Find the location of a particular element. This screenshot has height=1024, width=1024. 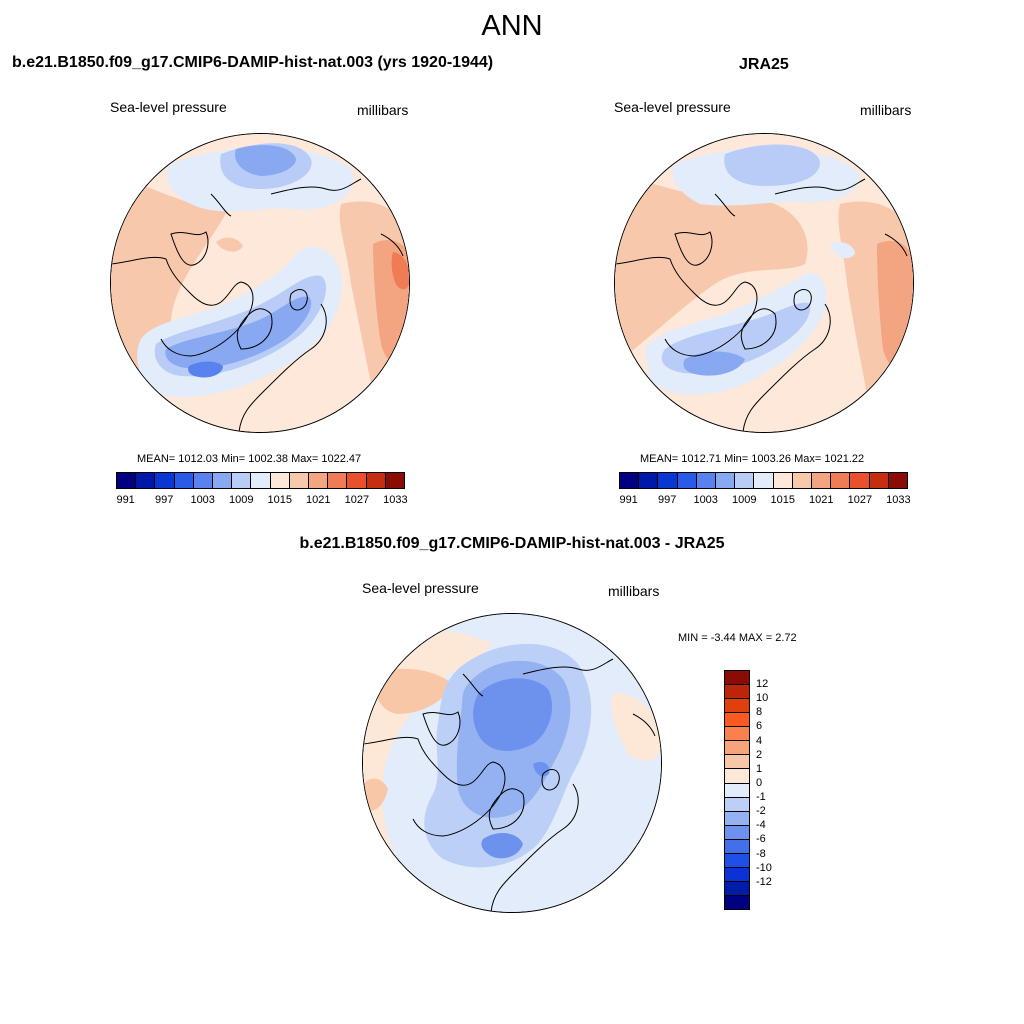

colorbar-tick-label: 0 is located at coordinates (759, 782).